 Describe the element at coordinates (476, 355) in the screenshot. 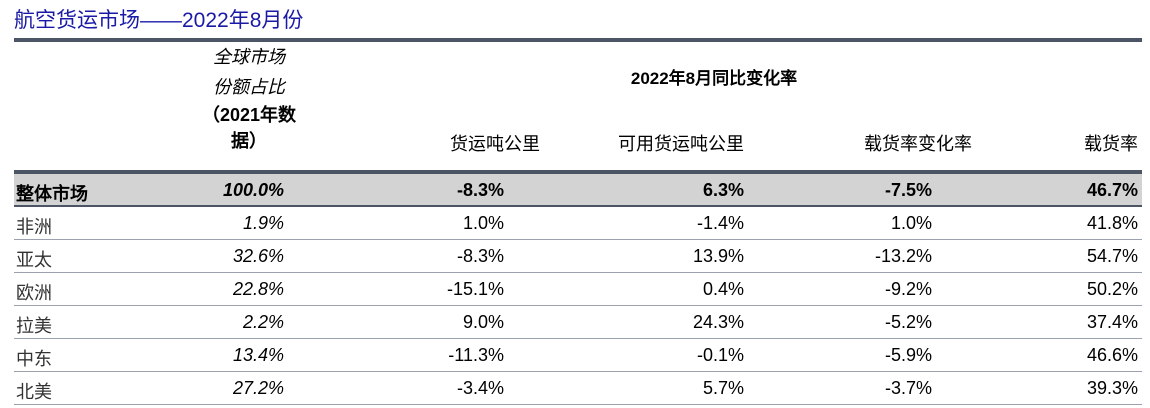

I see `ctk-cell: -11.3%` at that location.